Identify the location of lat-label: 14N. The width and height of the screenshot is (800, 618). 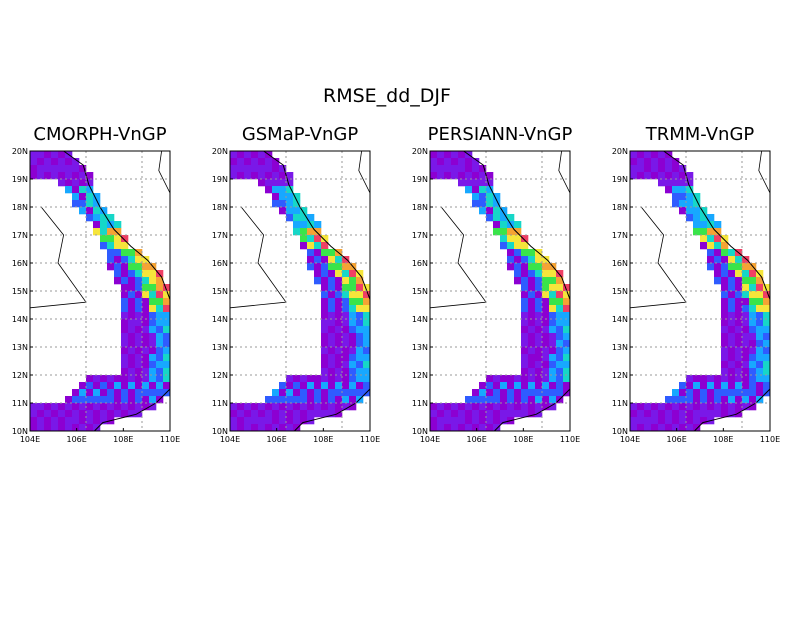
(220, 319).